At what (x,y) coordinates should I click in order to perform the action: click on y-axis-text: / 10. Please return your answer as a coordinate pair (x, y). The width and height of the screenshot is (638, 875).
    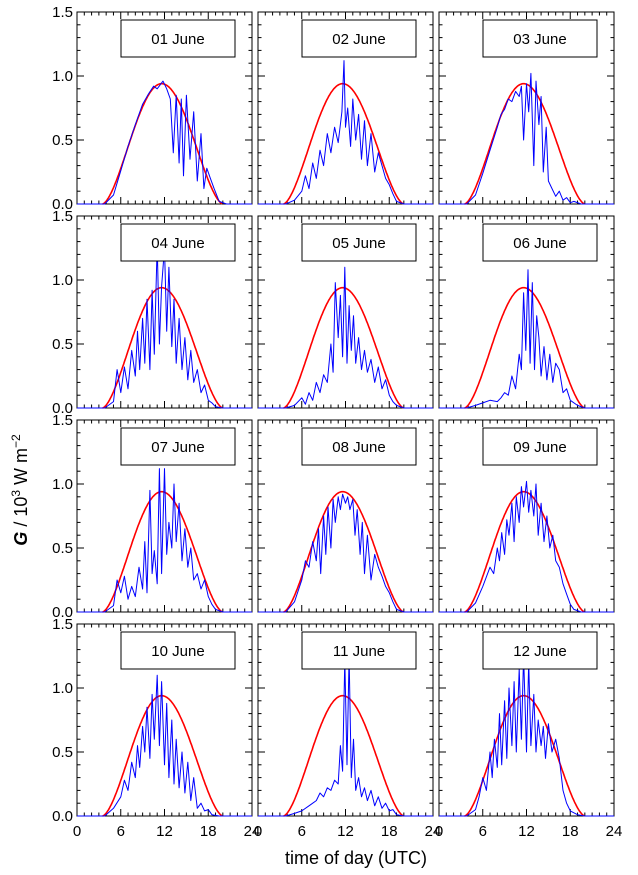
    Looking at the image, I should click on (21, 514).